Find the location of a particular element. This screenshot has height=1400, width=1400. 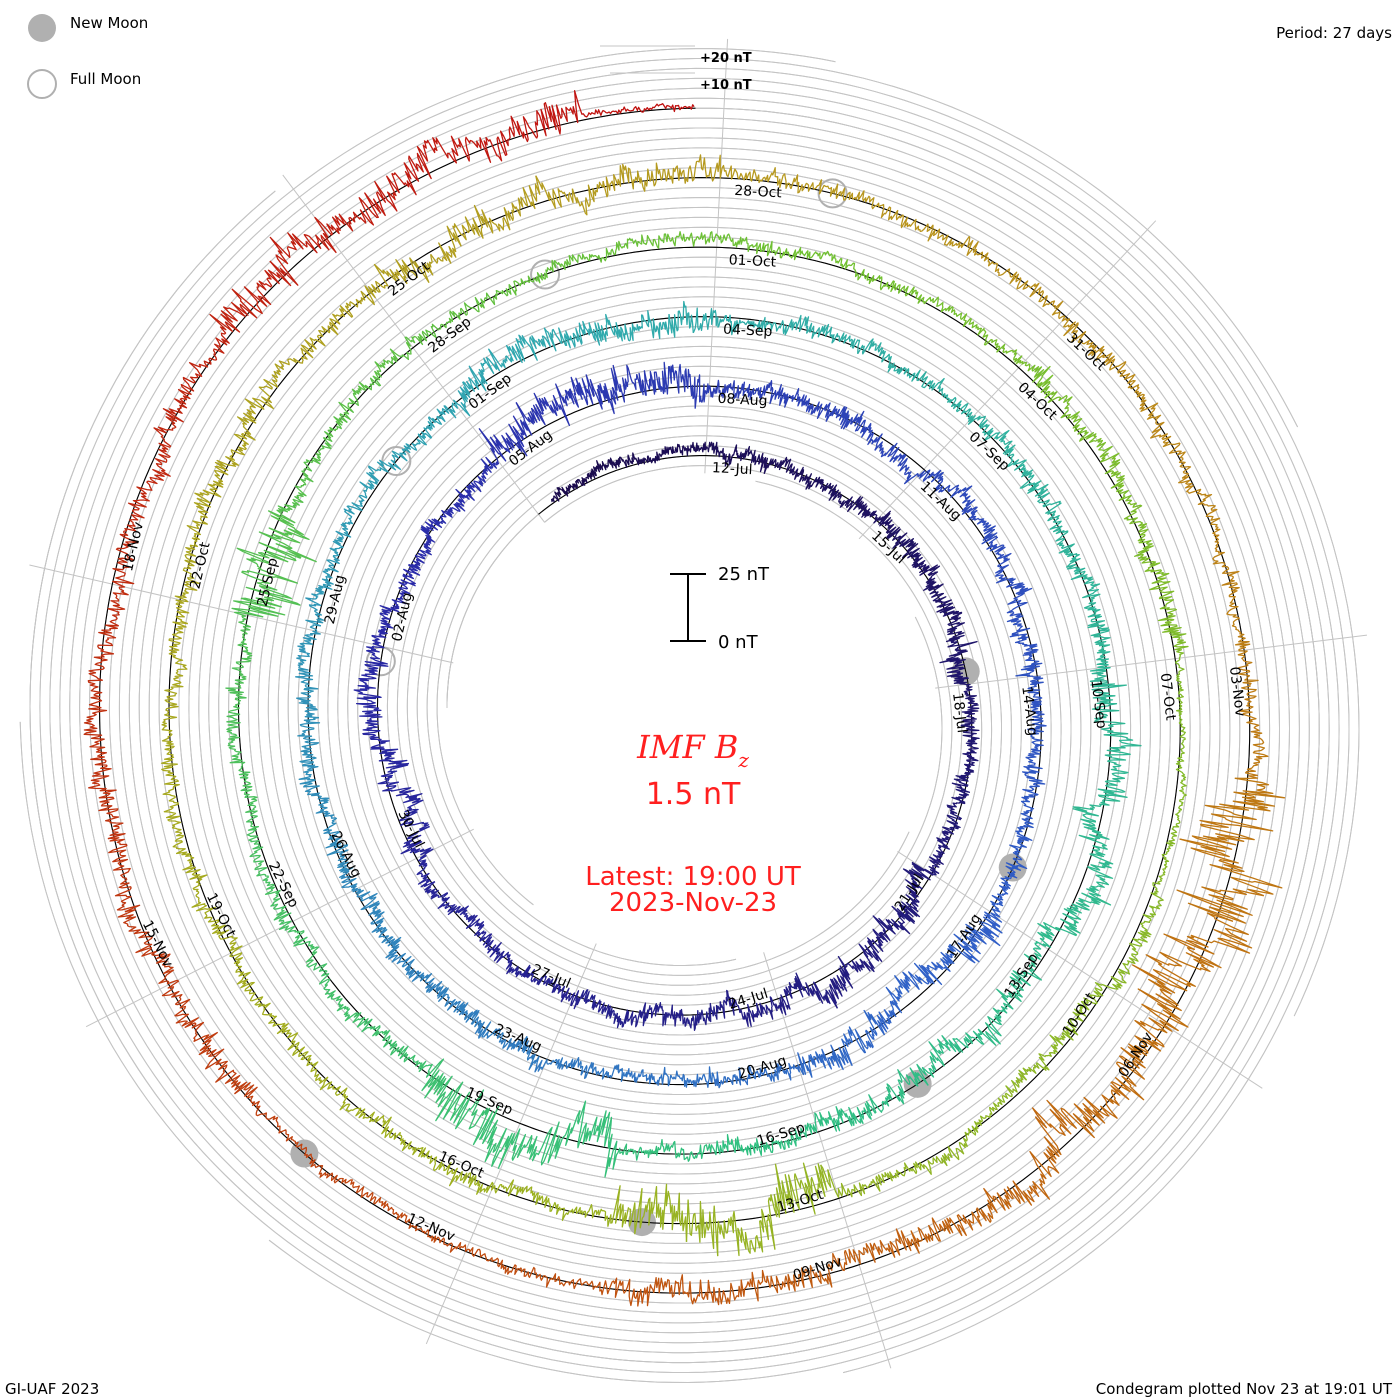

date-label: 07-Oct is located at coordinates (1168, 697).